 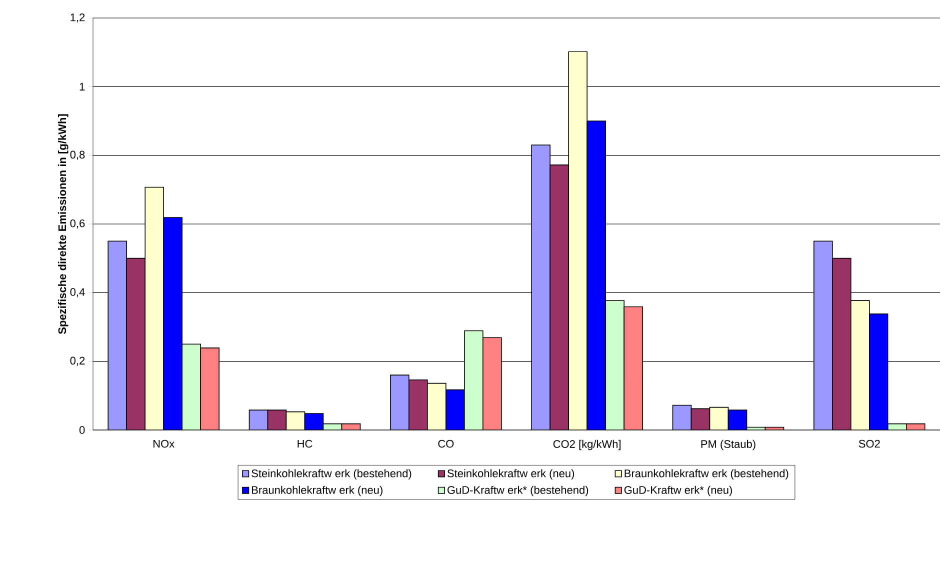 What do you see at coordinates (305, 444) in the screenshot?
I see `x-tick-label: HC` at bounding box center [305, 444].